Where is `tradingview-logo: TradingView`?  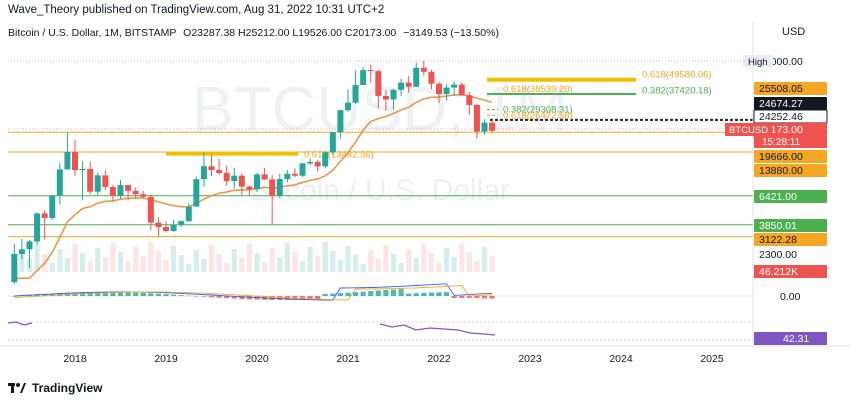 tradingview-logo: TradingView is located at coordinates (55, 388).